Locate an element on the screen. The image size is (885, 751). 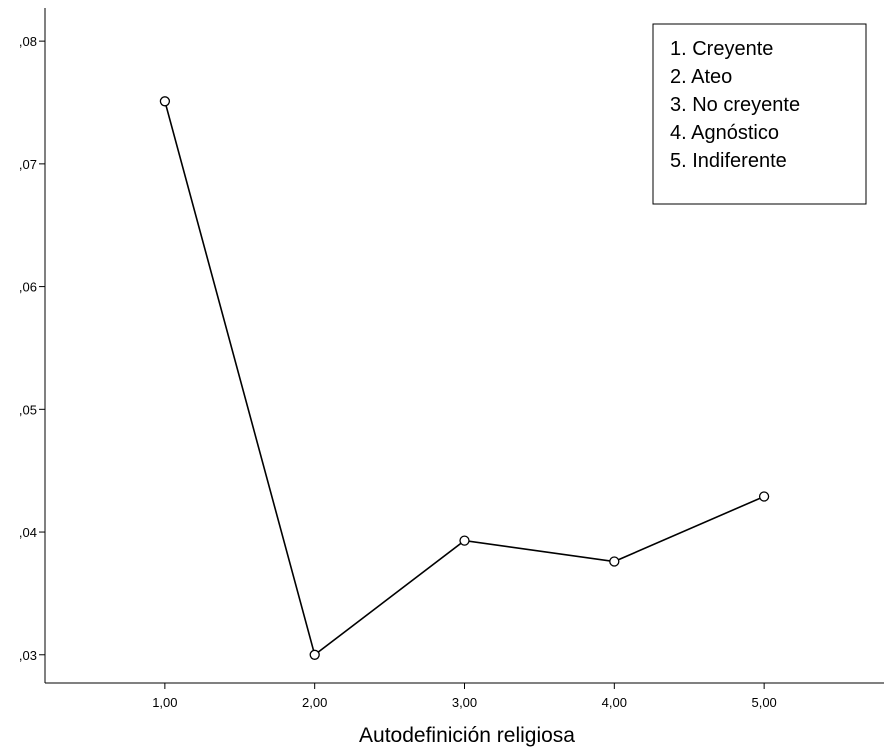
legend-entry-2: 2. Ateo is located at coordinates (701, 77).